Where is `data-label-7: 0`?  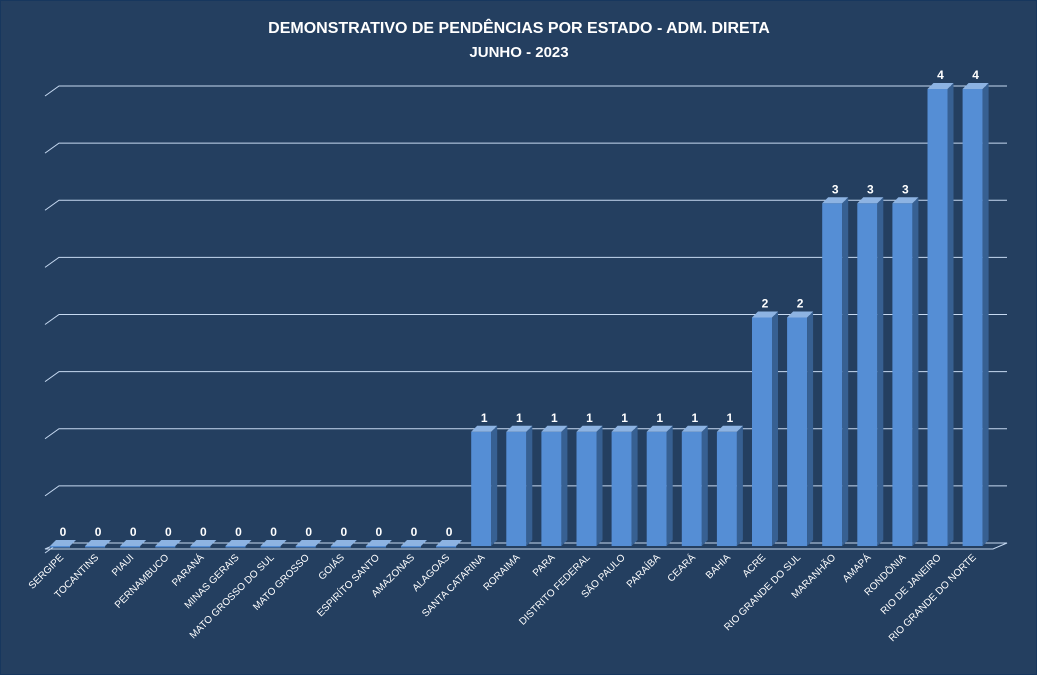
data-label-7: 0 is located at coordinates (308, 532).